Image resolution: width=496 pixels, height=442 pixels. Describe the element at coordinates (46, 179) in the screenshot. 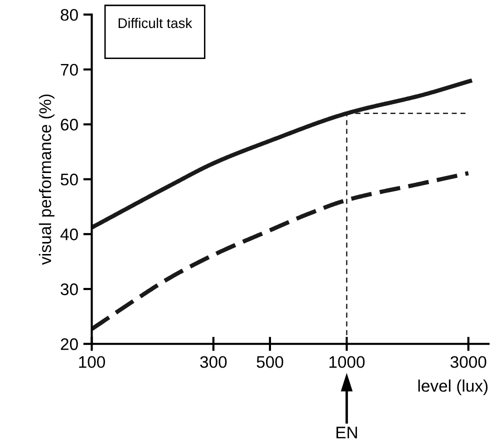

I see `y-axis-title: visual performance (%)` at that location.